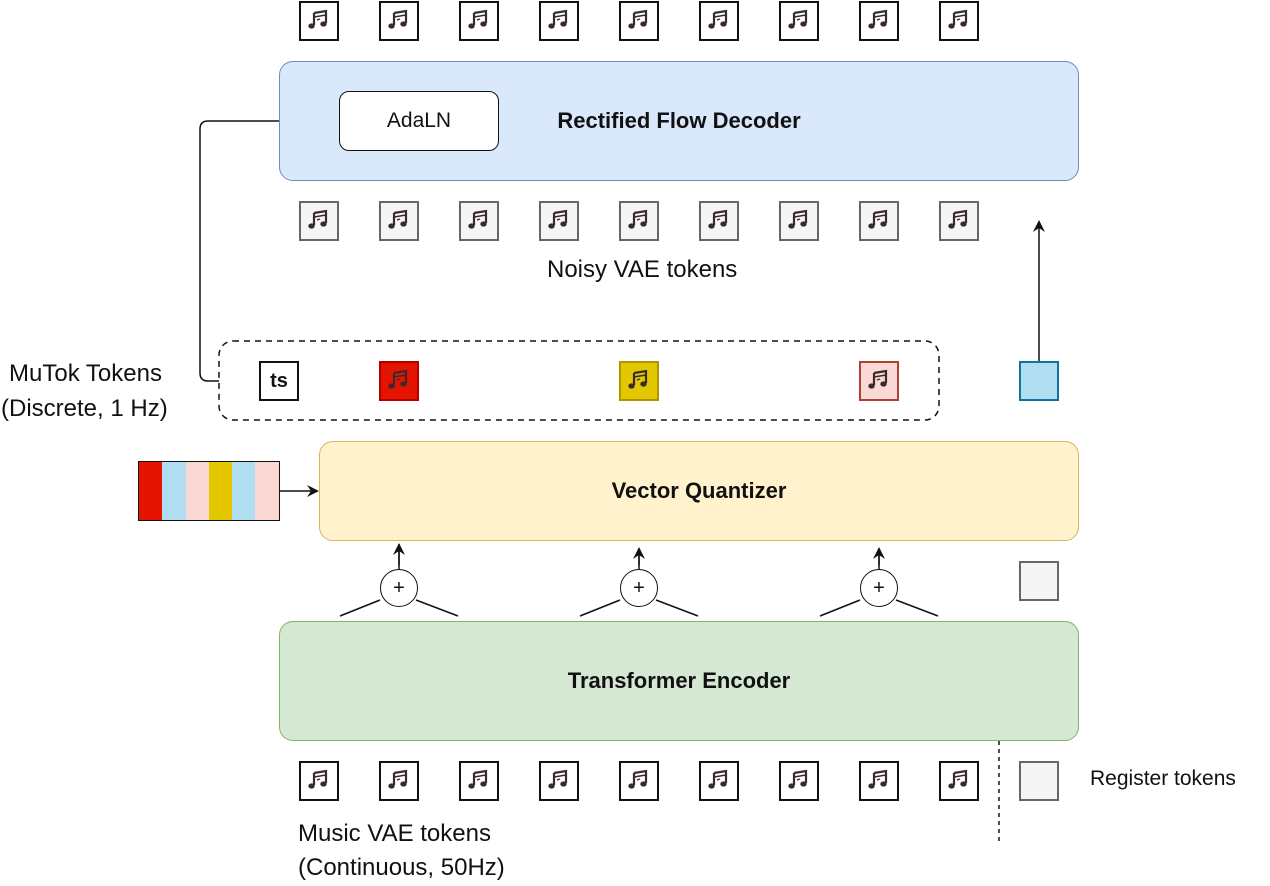 The width and height of the screenshot is (1270, 886). I want to click on mutok-label-line1: MuTok Tokens, so click(85, 373).